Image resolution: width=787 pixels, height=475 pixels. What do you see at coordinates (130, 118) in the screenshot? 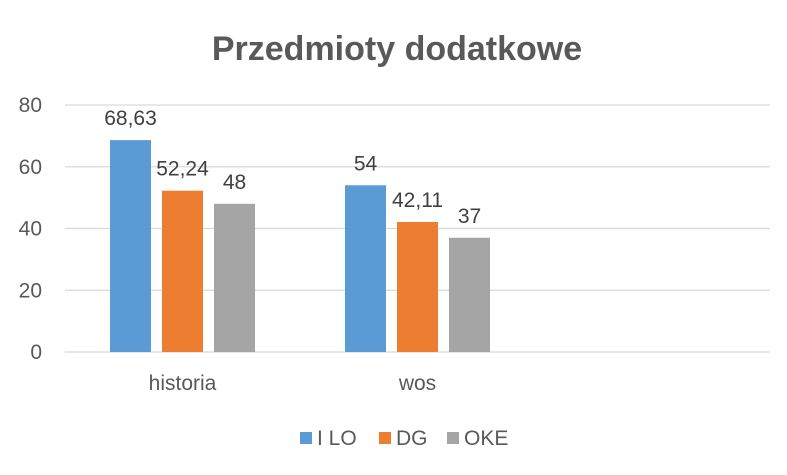
I see `data-label: 68,63` at bounding box center [130, 118].